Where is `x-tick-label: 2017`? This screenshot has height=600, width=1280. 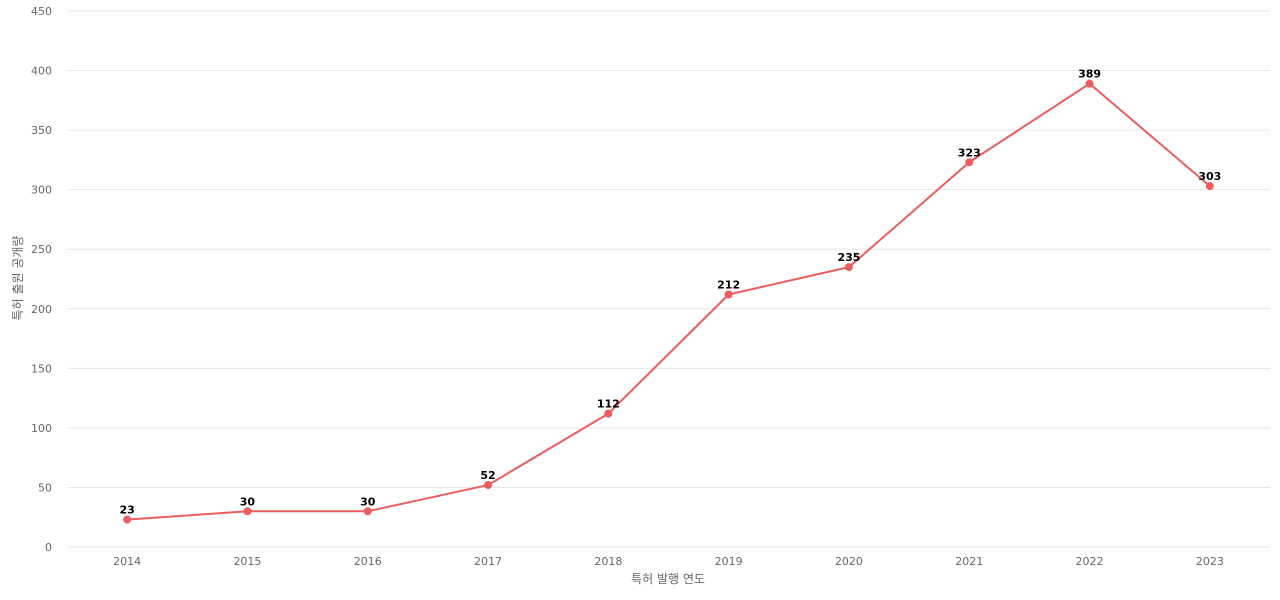
x-tick-label: 2017 is located at coordinates (488, 561).